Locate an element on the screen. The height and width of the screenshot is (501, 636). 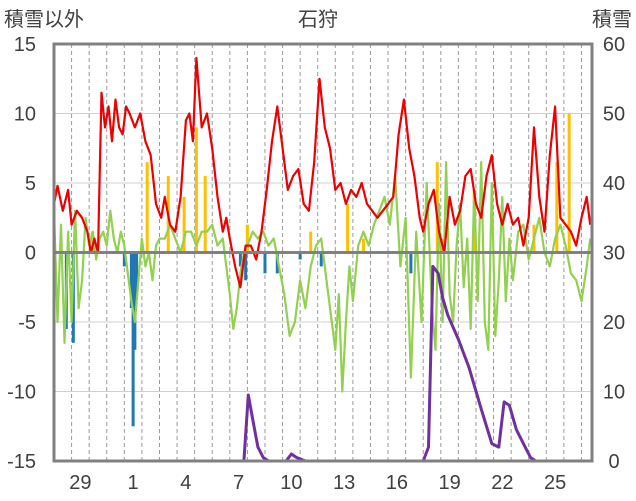
x-tick-label: 16 is located at coordinates (397, 483).